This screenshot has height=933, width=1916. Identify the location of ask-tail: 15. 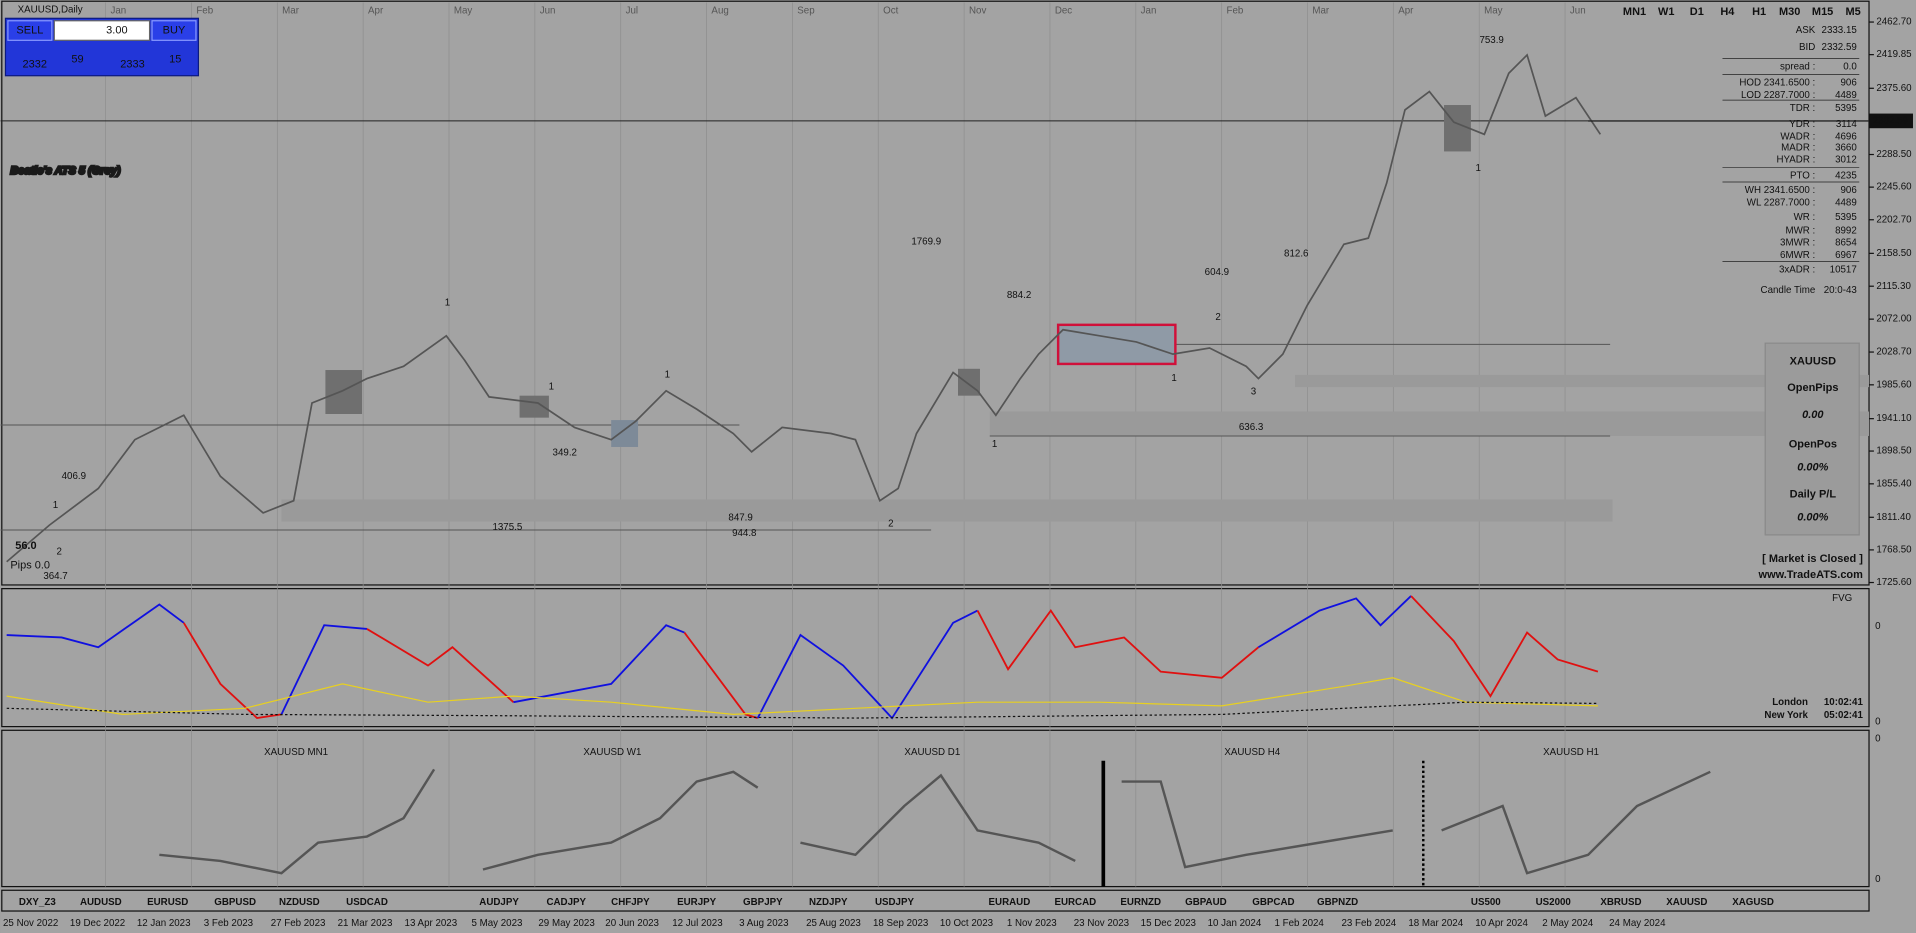
(175, 60).